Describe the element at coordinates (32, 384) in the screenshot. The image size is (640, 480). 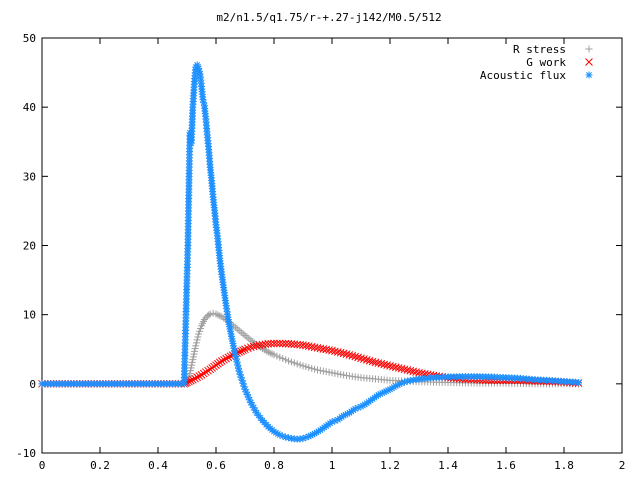
I see `y-tick-label: 0` at that location.